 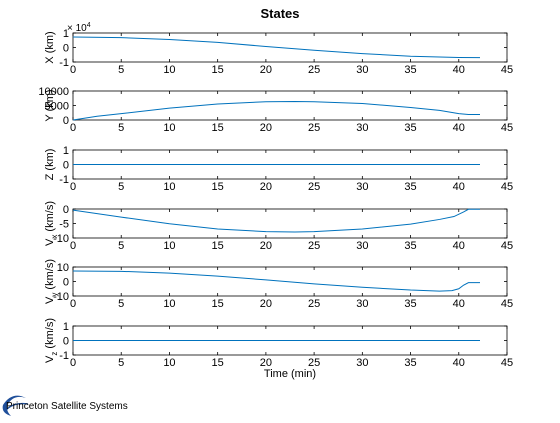 I want to click on brand-logo: Princeton Satellite Systems, so click(x=80, y=405).